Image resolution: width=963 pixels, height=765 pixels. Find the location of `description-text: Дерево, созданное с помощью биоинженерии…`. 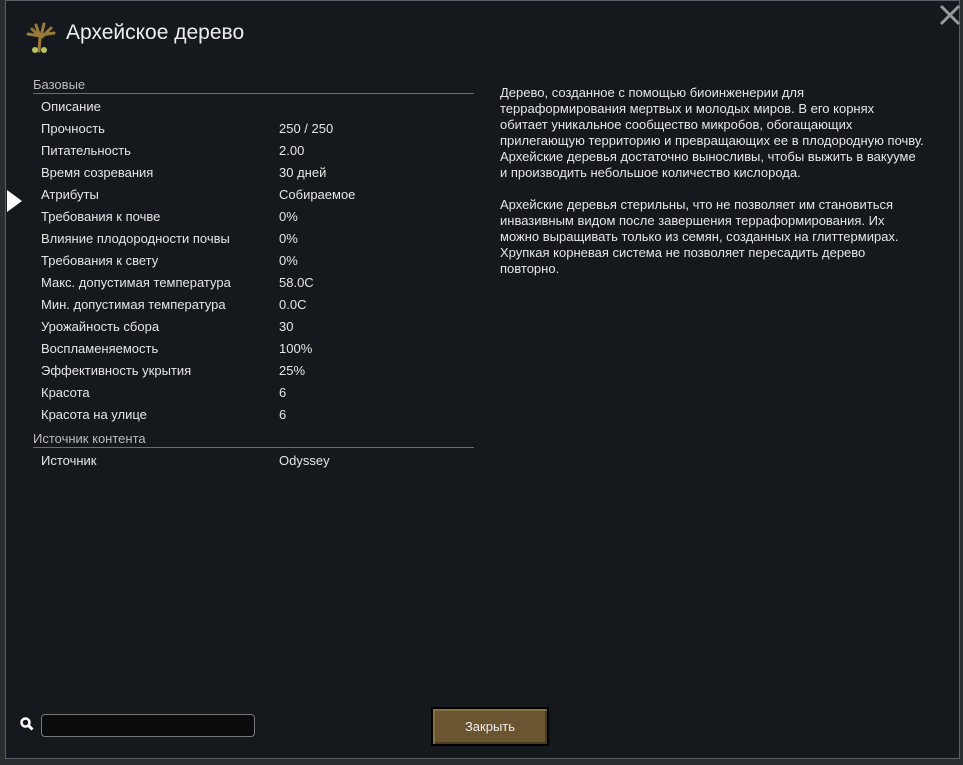

description-text: Дерево, созданное с помощью биоинженерии… is located at coordinates (712, 180).